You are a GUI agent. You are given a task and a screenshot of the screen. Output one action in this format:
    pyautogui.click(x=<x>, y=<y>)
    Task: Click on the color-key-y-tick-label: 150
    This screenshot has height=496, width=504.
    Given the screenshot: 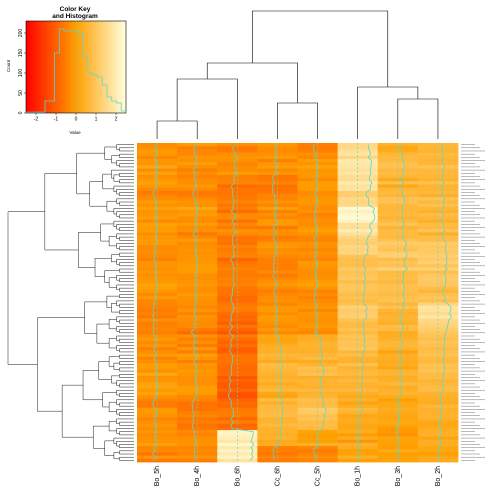 What is the action you would take?
    pyautogui.click(x=21, y=53)
    